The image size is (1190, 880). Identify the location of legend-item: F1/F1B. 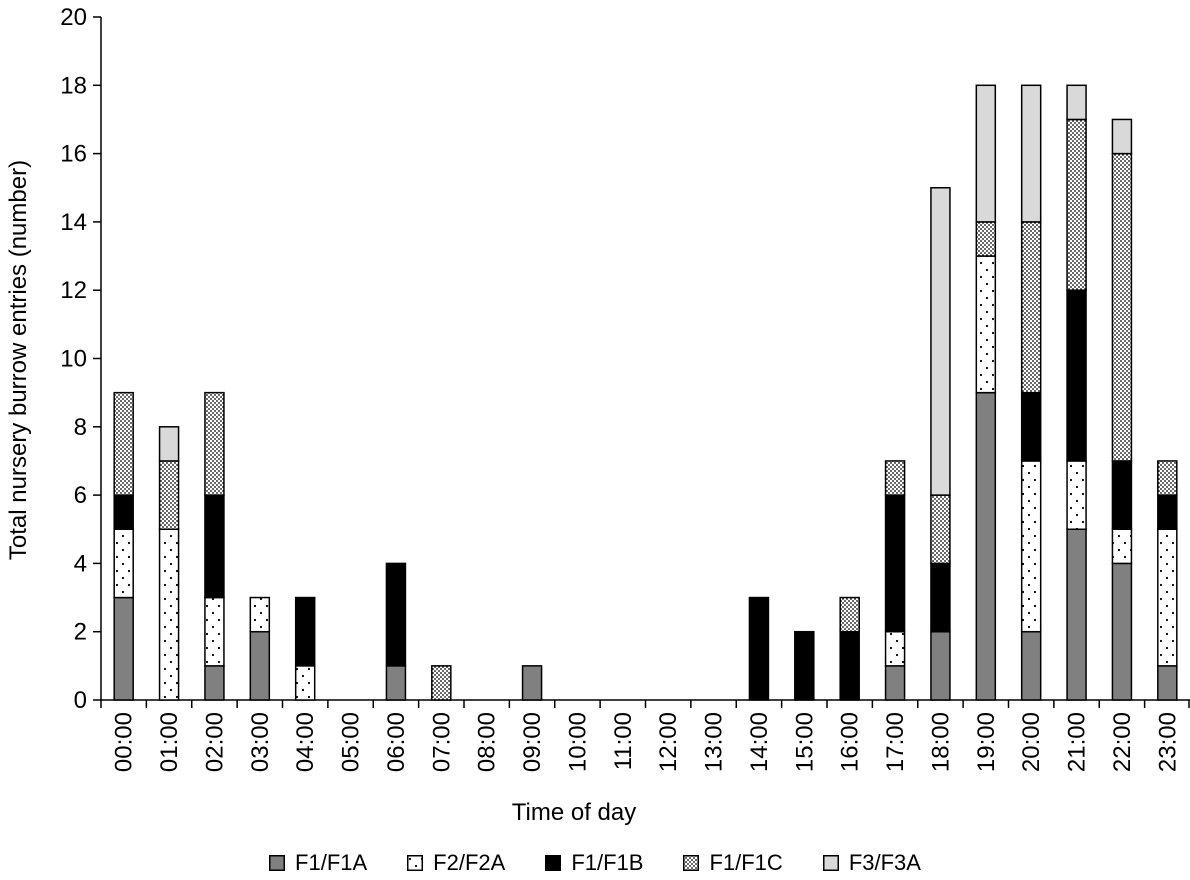
(594, 863).